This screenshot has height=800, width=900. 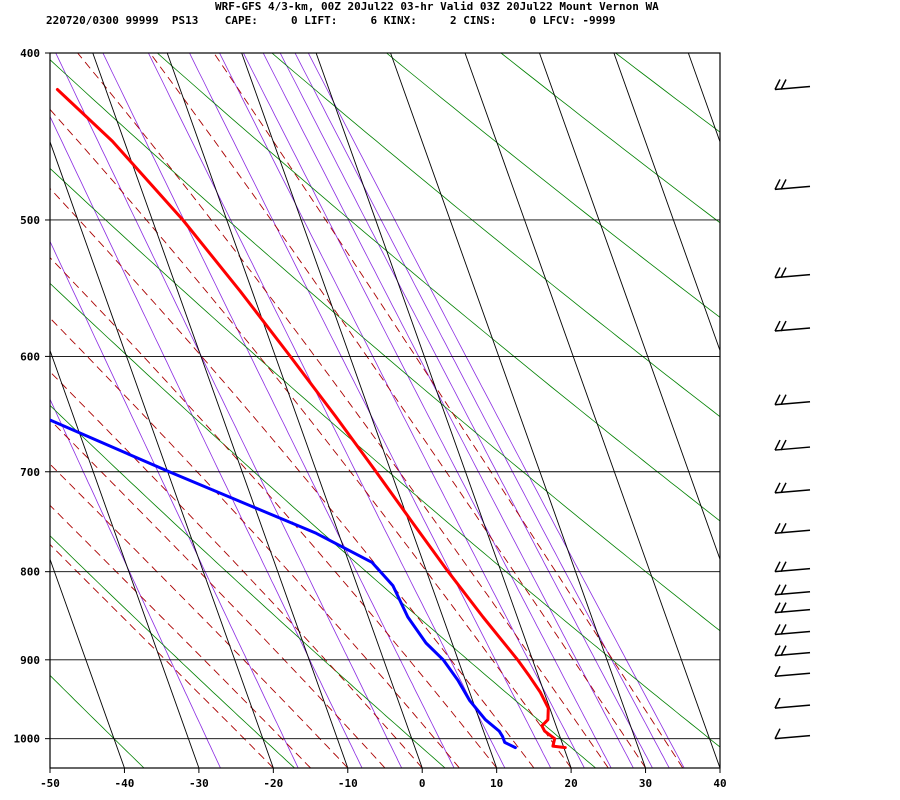 What do you see at coordinates (162, 655) in the screenshot?
I see `moist-adiabat-line` at bounding box center [162, 655].